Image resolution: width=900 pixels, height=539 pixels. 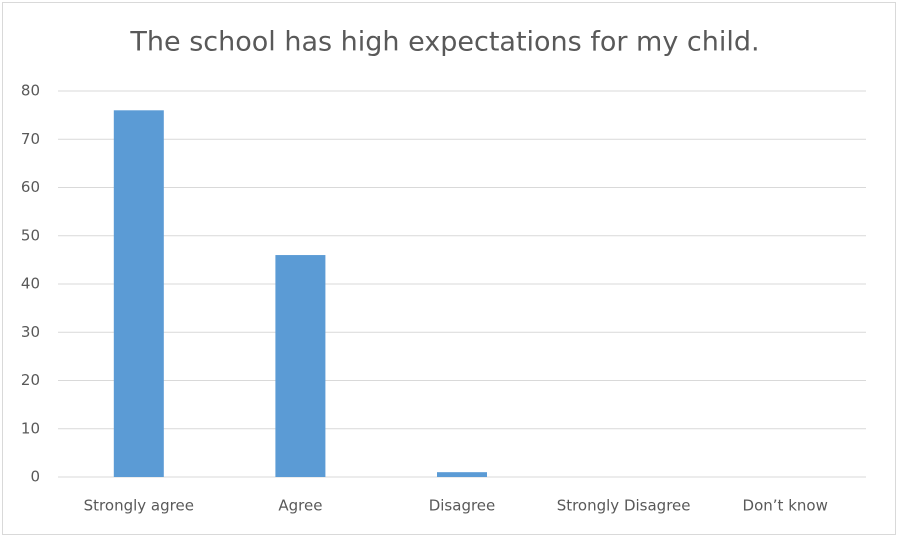 I want to click on y-tick-label: 60, so click(x=30, y=187).